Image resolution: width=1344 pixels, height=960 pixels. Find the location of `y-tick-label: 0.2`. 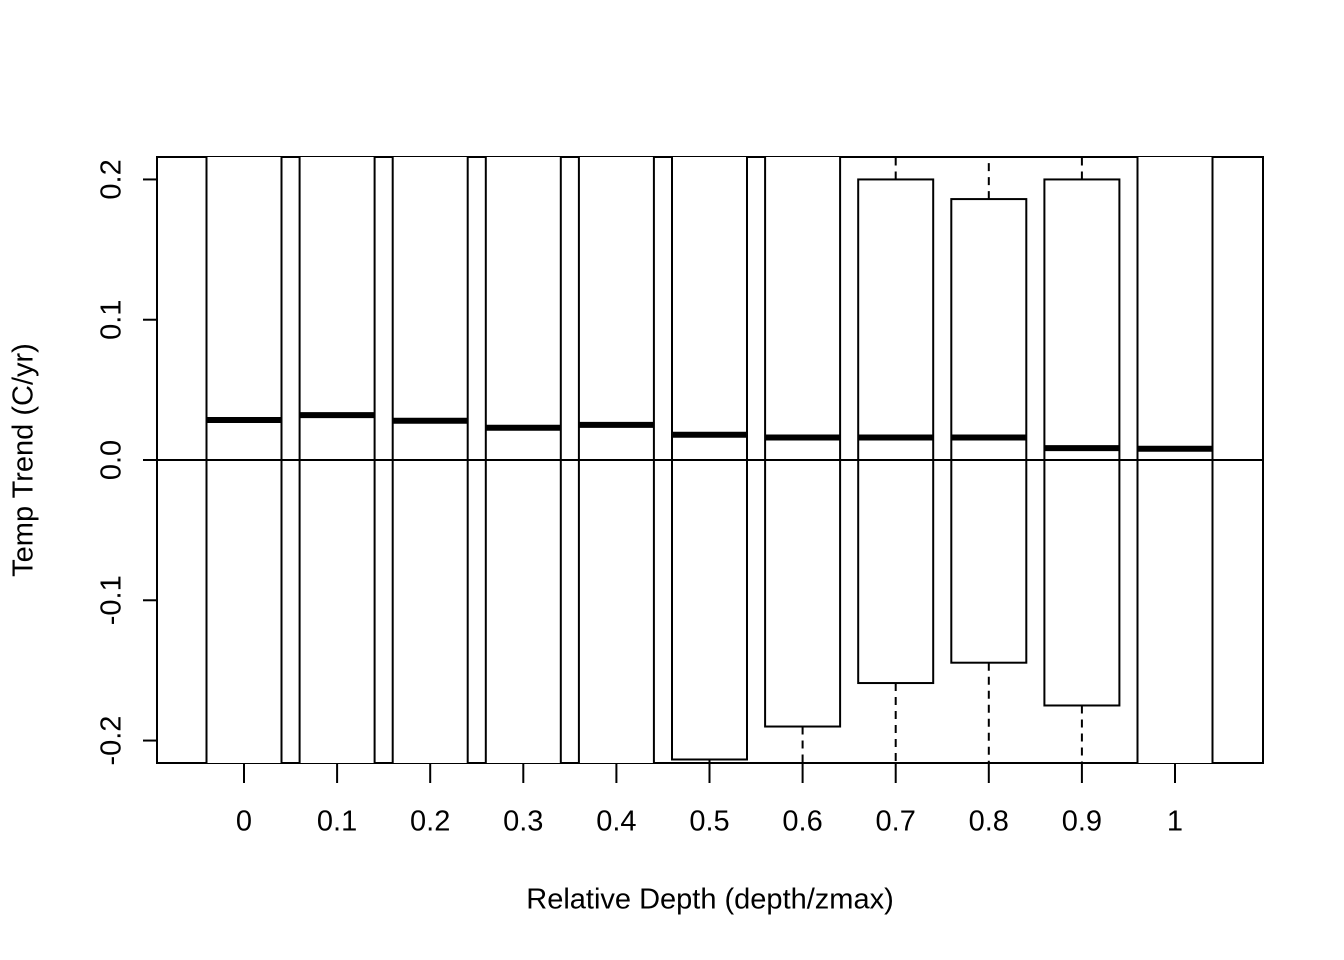

y-tick-label: 0.2 is located at coordinates (112, 179).